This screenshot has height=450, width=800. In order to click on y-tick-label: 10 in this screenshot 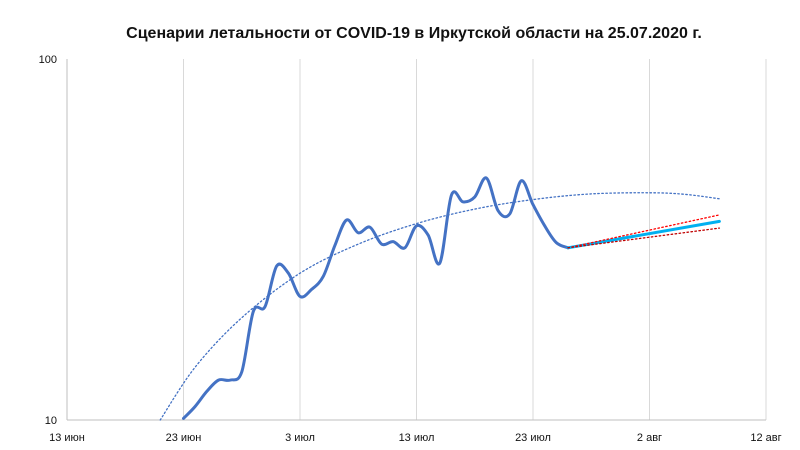, I will do `click(51, 421)`.